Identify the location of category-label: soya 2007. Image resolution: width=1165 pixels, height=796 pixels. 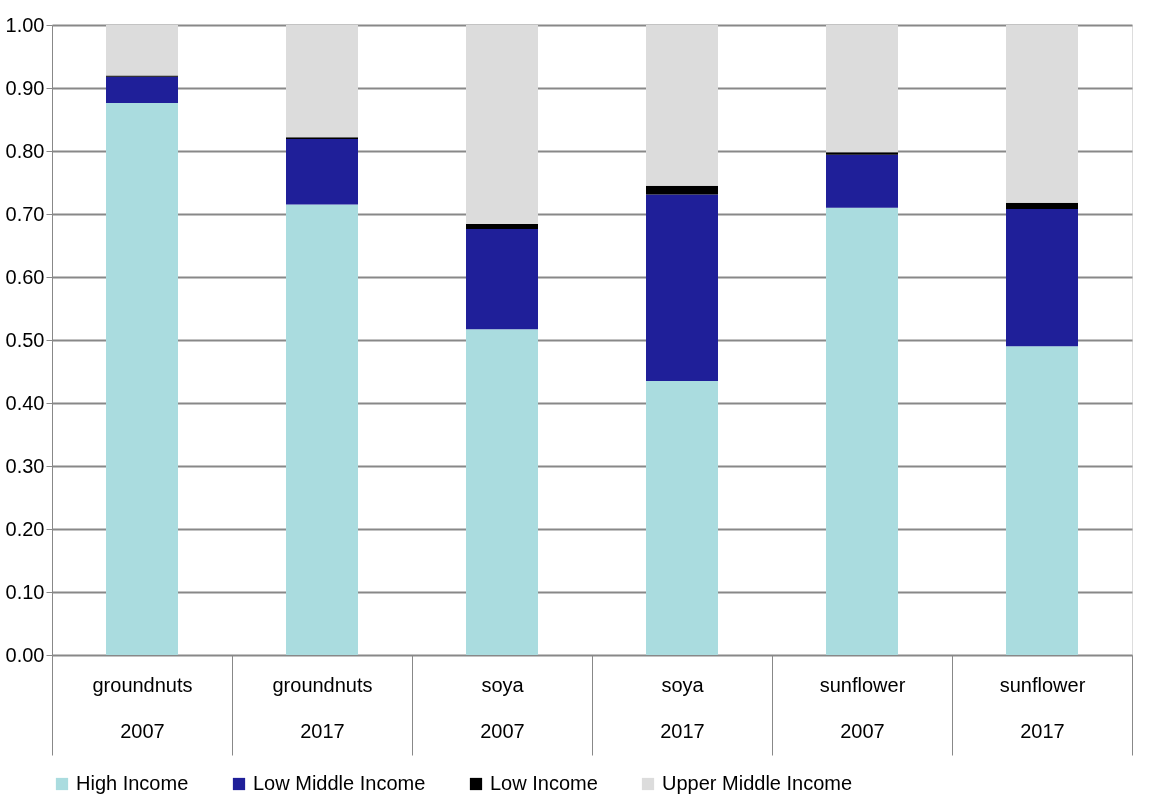
(502, 707).